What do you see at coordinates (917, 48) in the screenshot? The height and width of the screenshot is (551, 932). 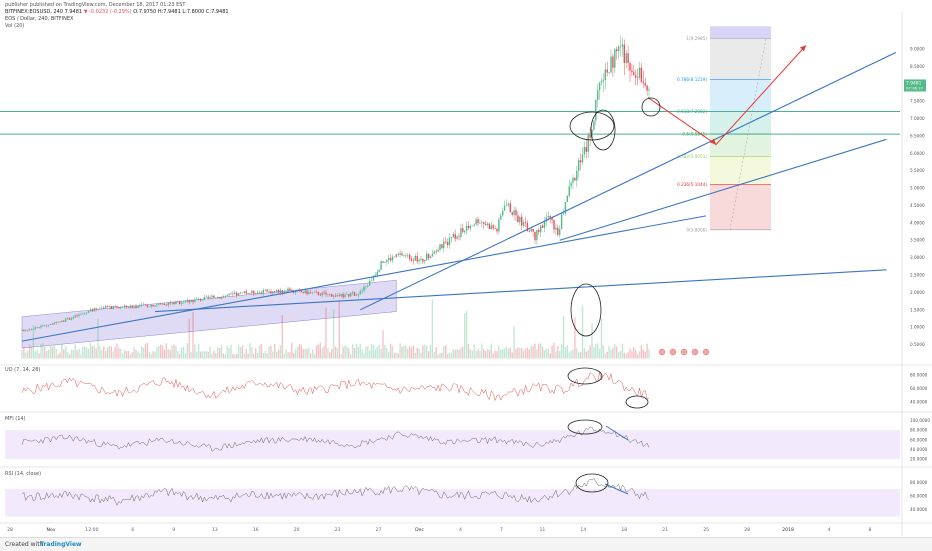 I see `y-tick-label: 9.0000` at bounding box center [917, 48].